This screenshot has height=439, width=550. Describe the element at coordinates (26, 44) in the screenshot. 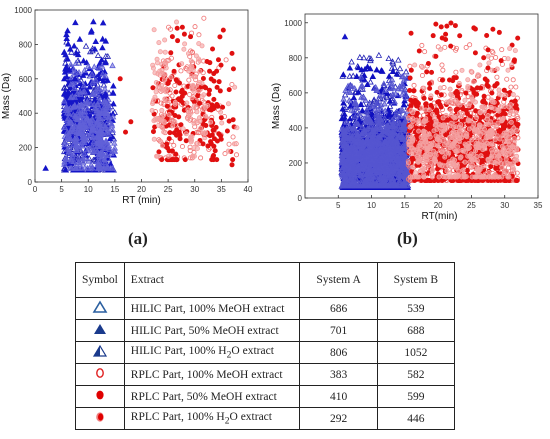

I see `y-tick-label: 800` at that location.